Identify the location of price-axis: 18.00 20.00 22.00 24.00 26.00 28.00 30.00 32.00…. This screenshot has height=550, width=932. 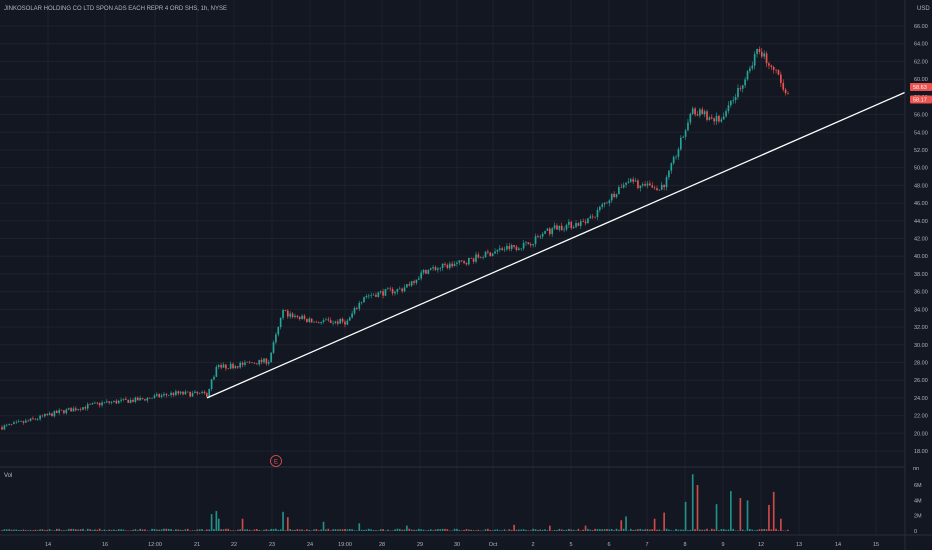
(921, 239).